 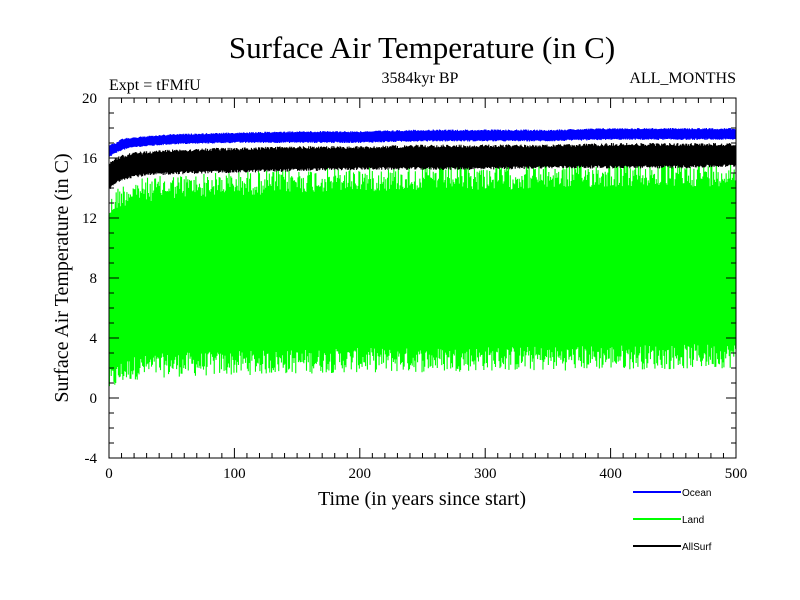 I want to click on y-tick-label: 12, so click(x=89, y=219).